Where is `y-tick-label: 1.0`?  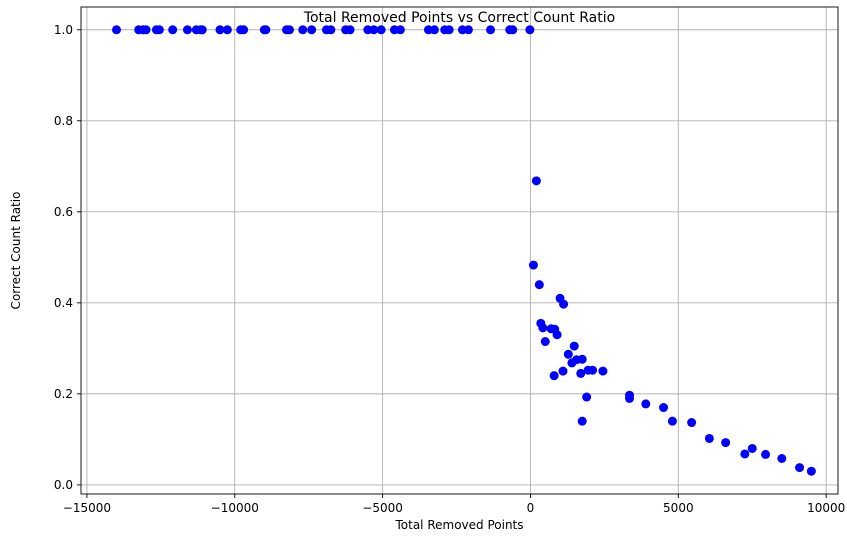 y-tick-label: 1.0 is located at coordinates (63, 30).